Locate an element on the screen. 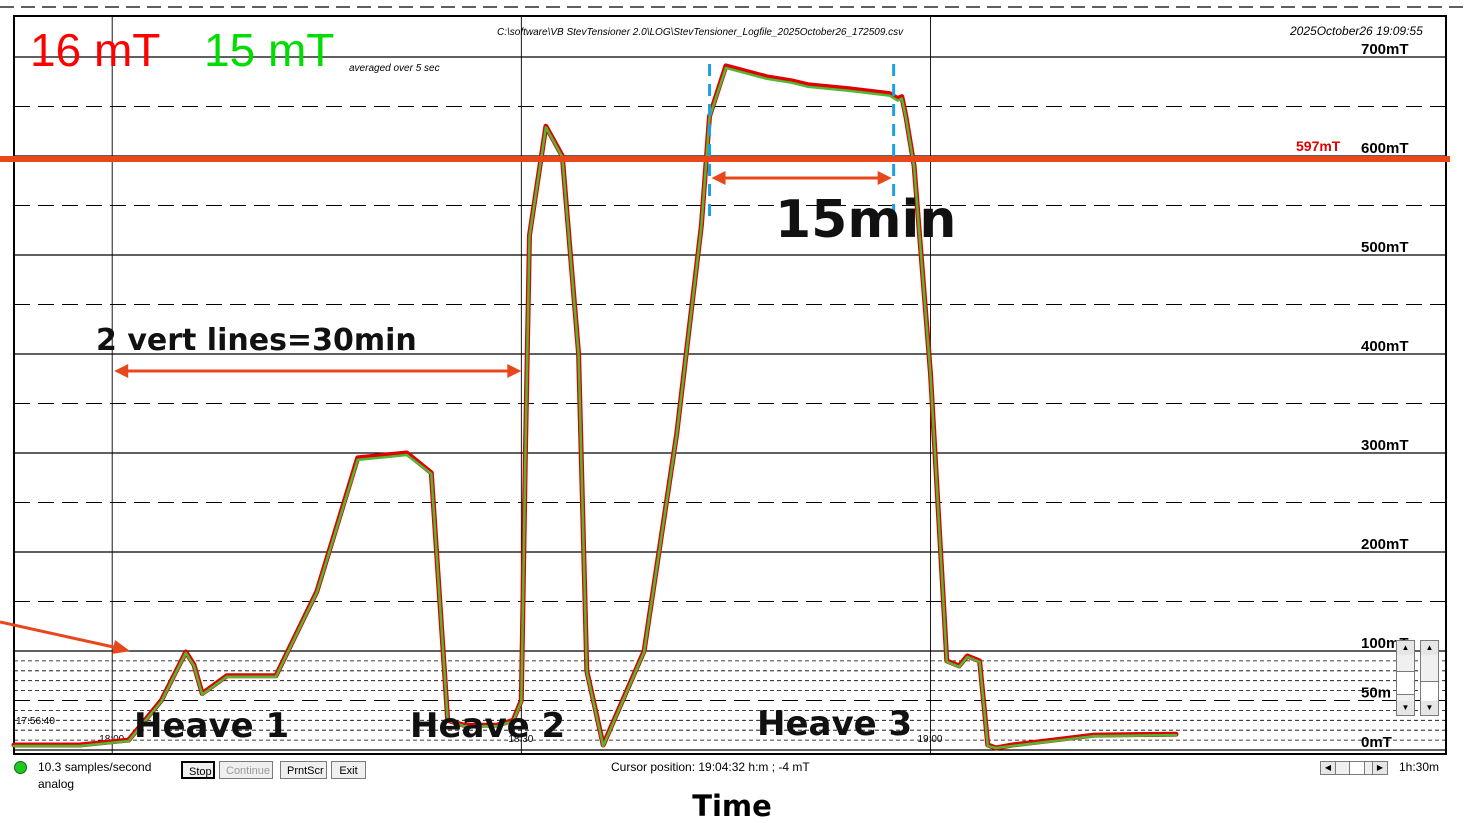  reading-green: 15 mT is located at coordinates (269, 50).